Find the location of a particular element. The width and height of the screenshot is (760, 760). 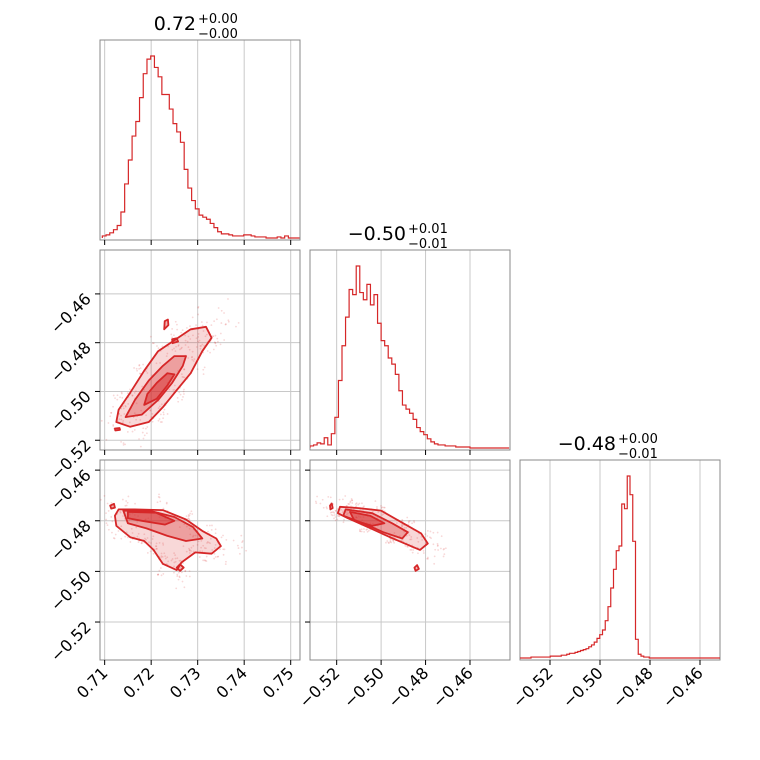

contour-island is located at coordinates (112, 506).